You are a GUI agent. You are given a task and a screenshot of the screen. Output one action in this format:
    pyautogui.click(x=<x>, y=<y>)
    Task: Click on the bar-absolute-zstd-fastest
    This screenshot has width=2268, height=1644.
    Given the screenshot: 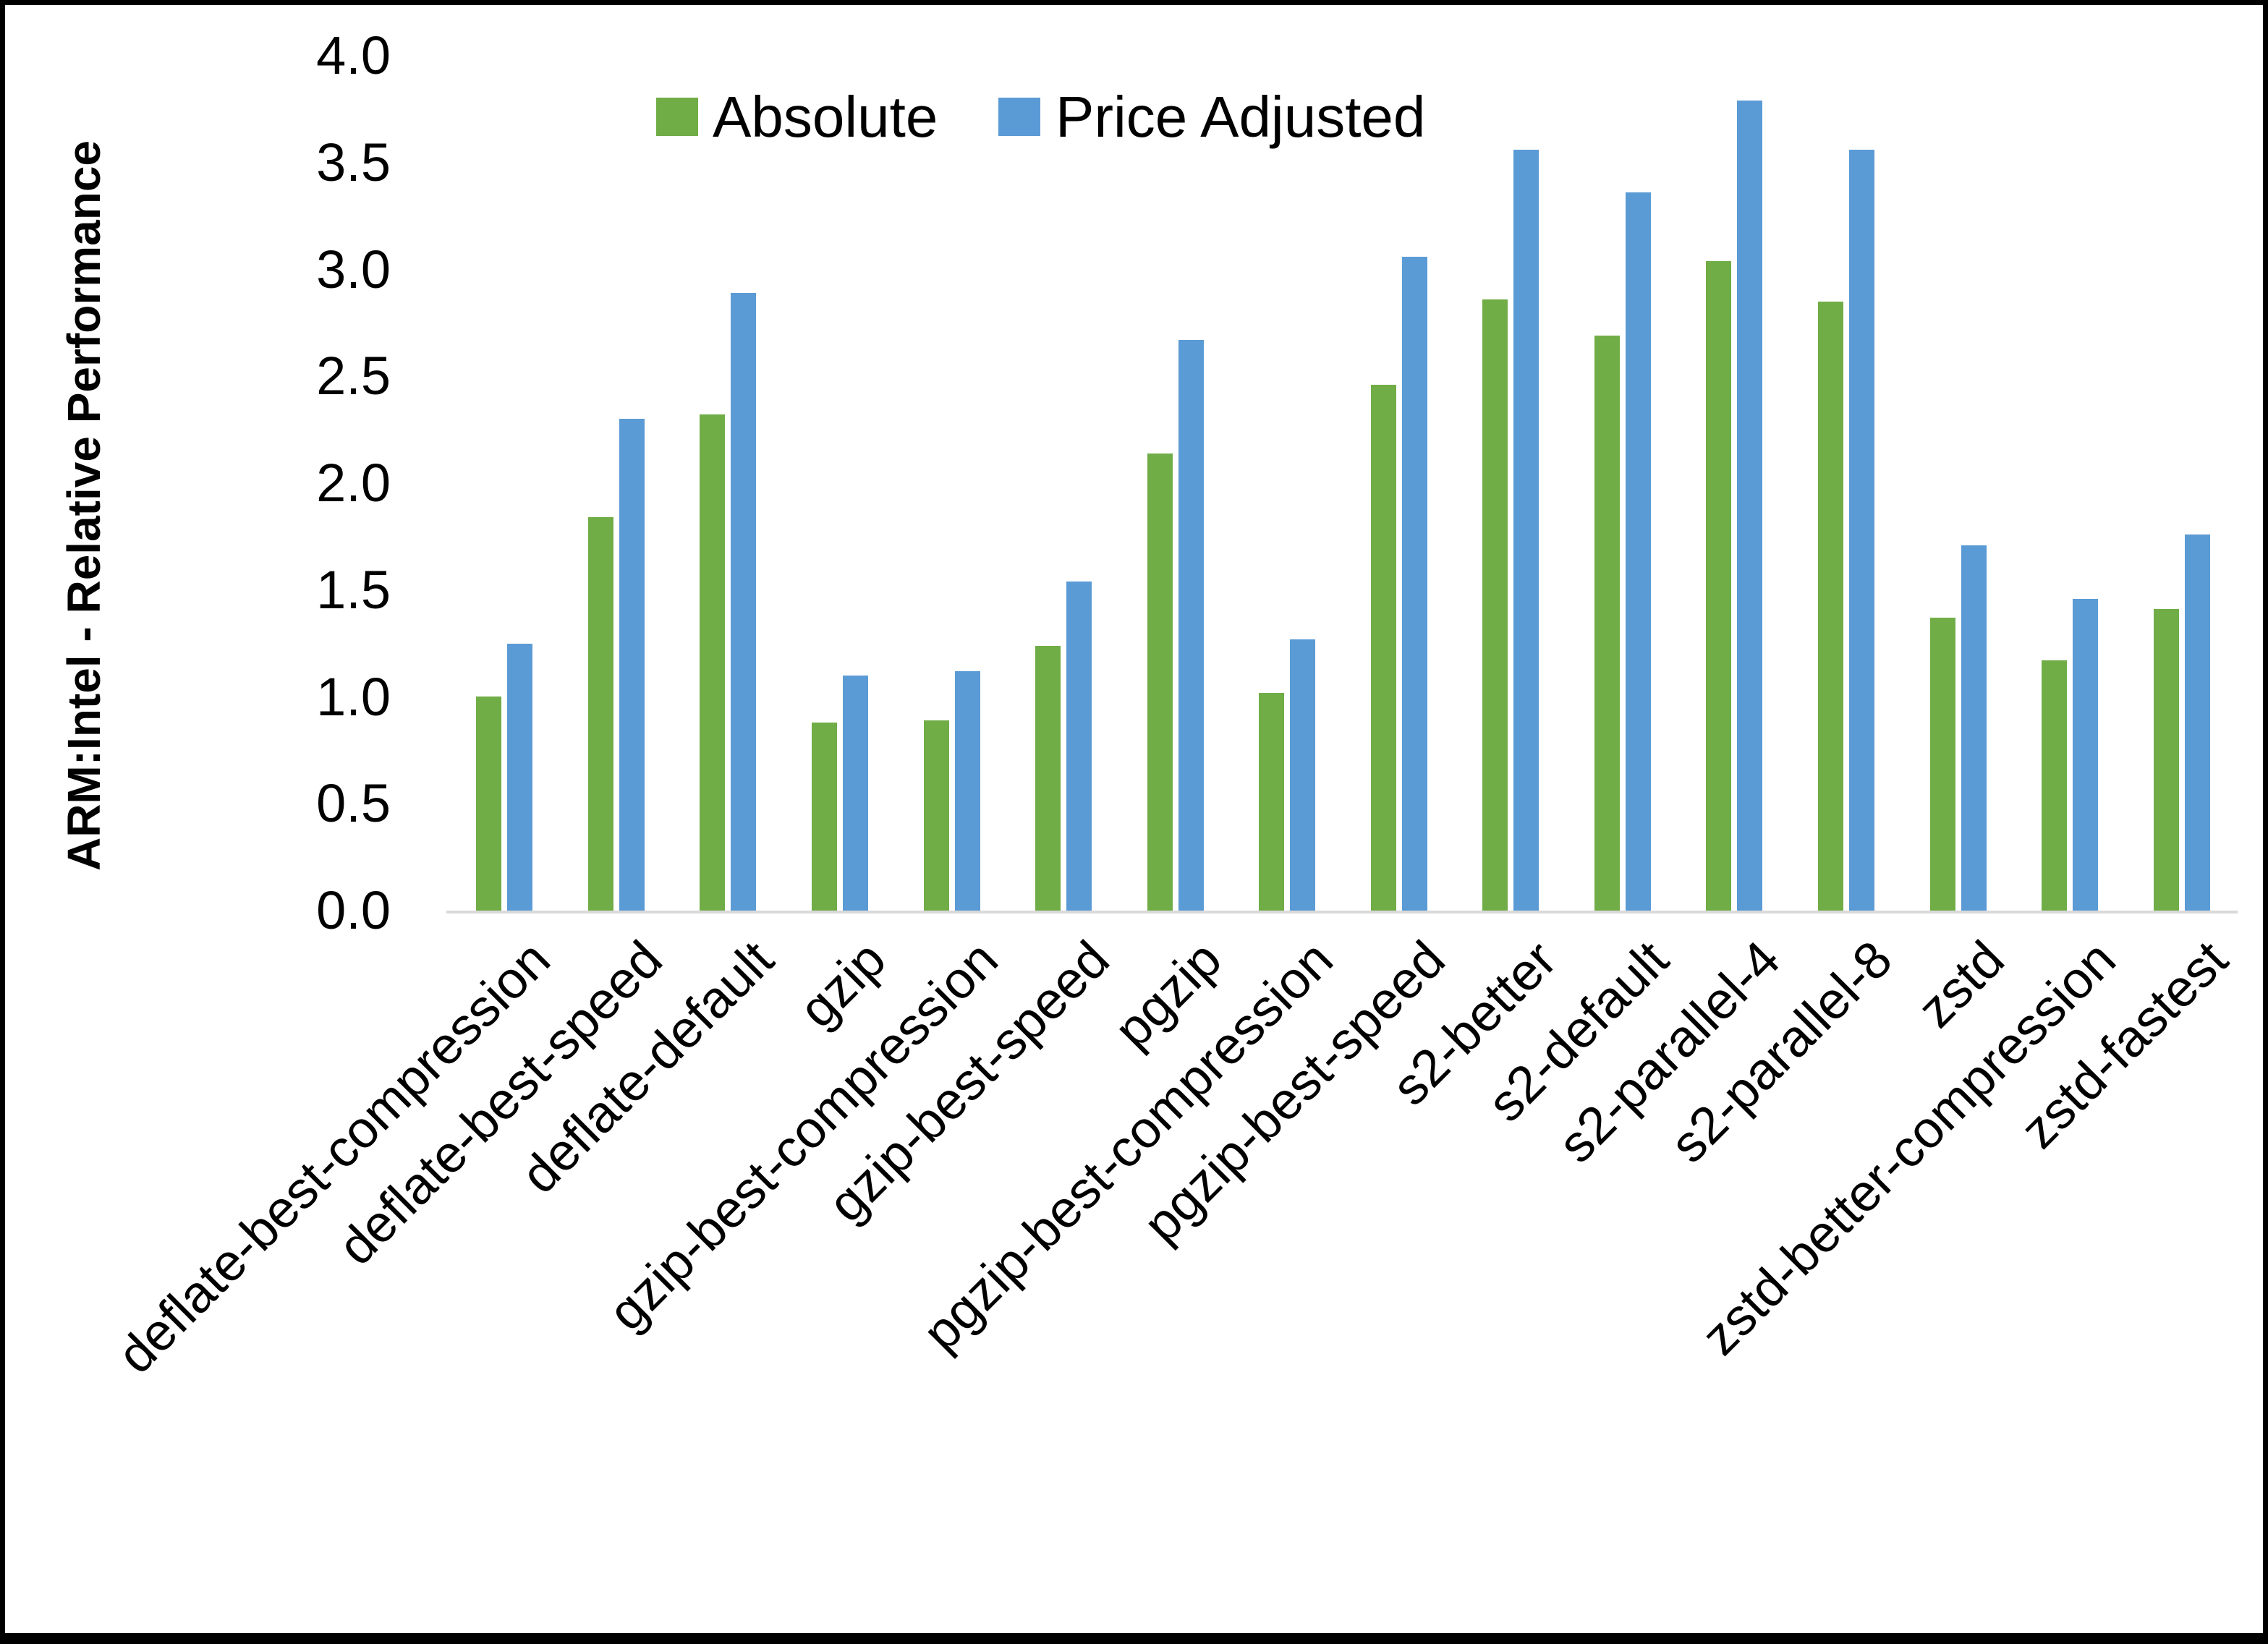 What is the action you would take?
    pyautogui.click(x=2166, y=760)
    